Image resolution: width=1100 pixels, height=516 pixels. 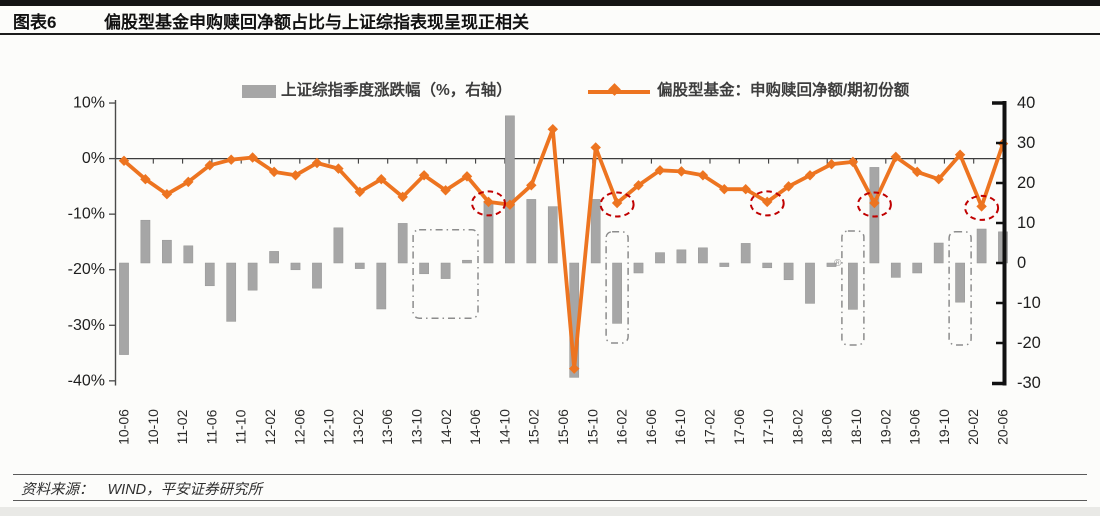 I want to click on x-axis-label: 19-06, so click(x=915, y=427).